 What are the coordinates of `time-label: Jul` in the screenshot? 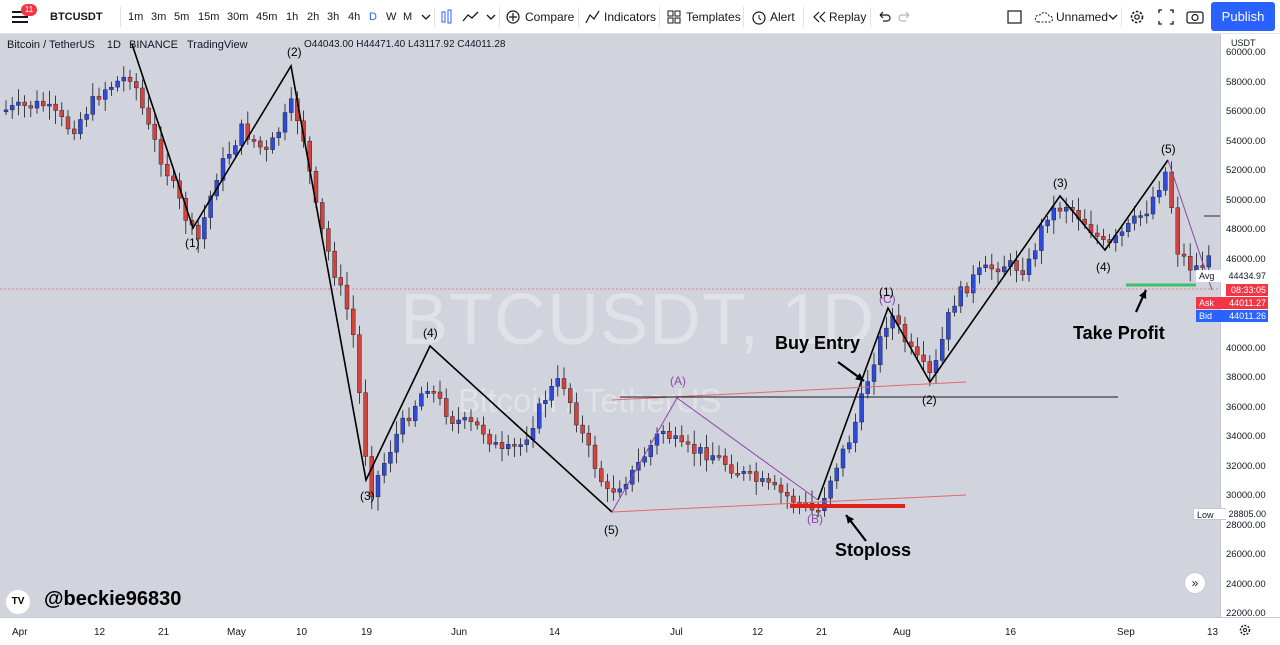 It's located at (676, 632).